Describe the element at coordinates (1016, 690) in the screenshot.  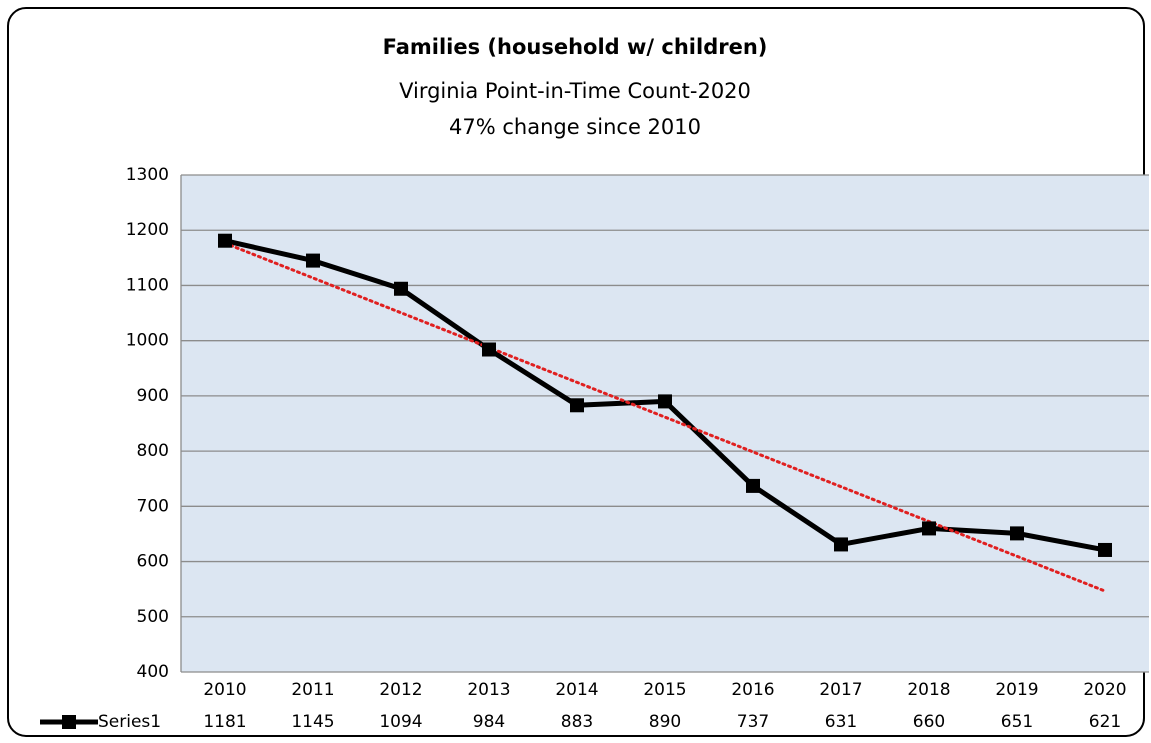
I see `x-tick-label: 2019` at that location.